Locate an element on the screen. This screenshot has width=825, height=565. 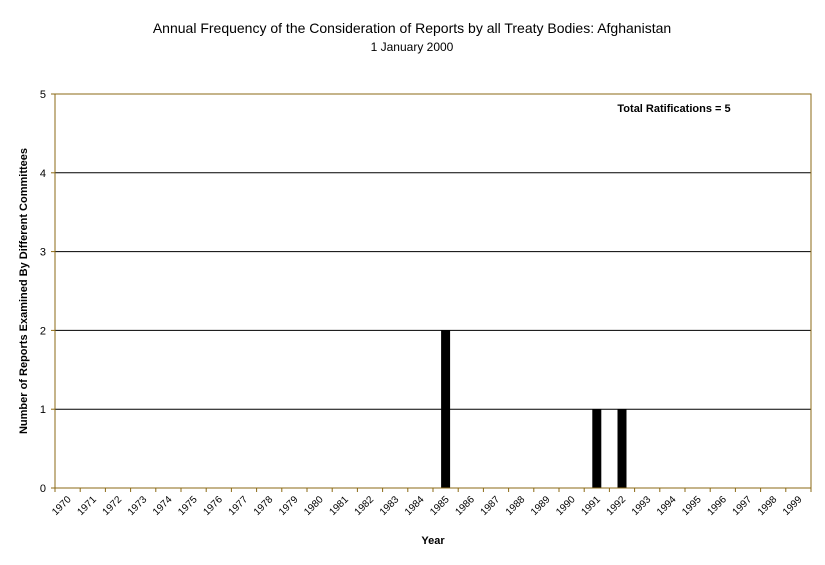
x-axis-label: Year is located at coordinates (433, 541).